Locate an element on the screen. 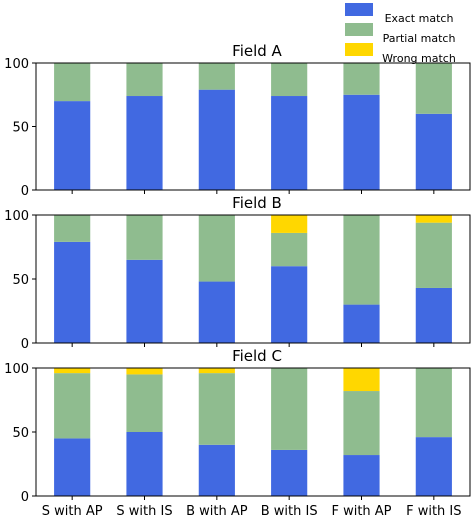 The image size is (474, 517). legend-swatch-wrong-match is located at coordinates (359, 49).